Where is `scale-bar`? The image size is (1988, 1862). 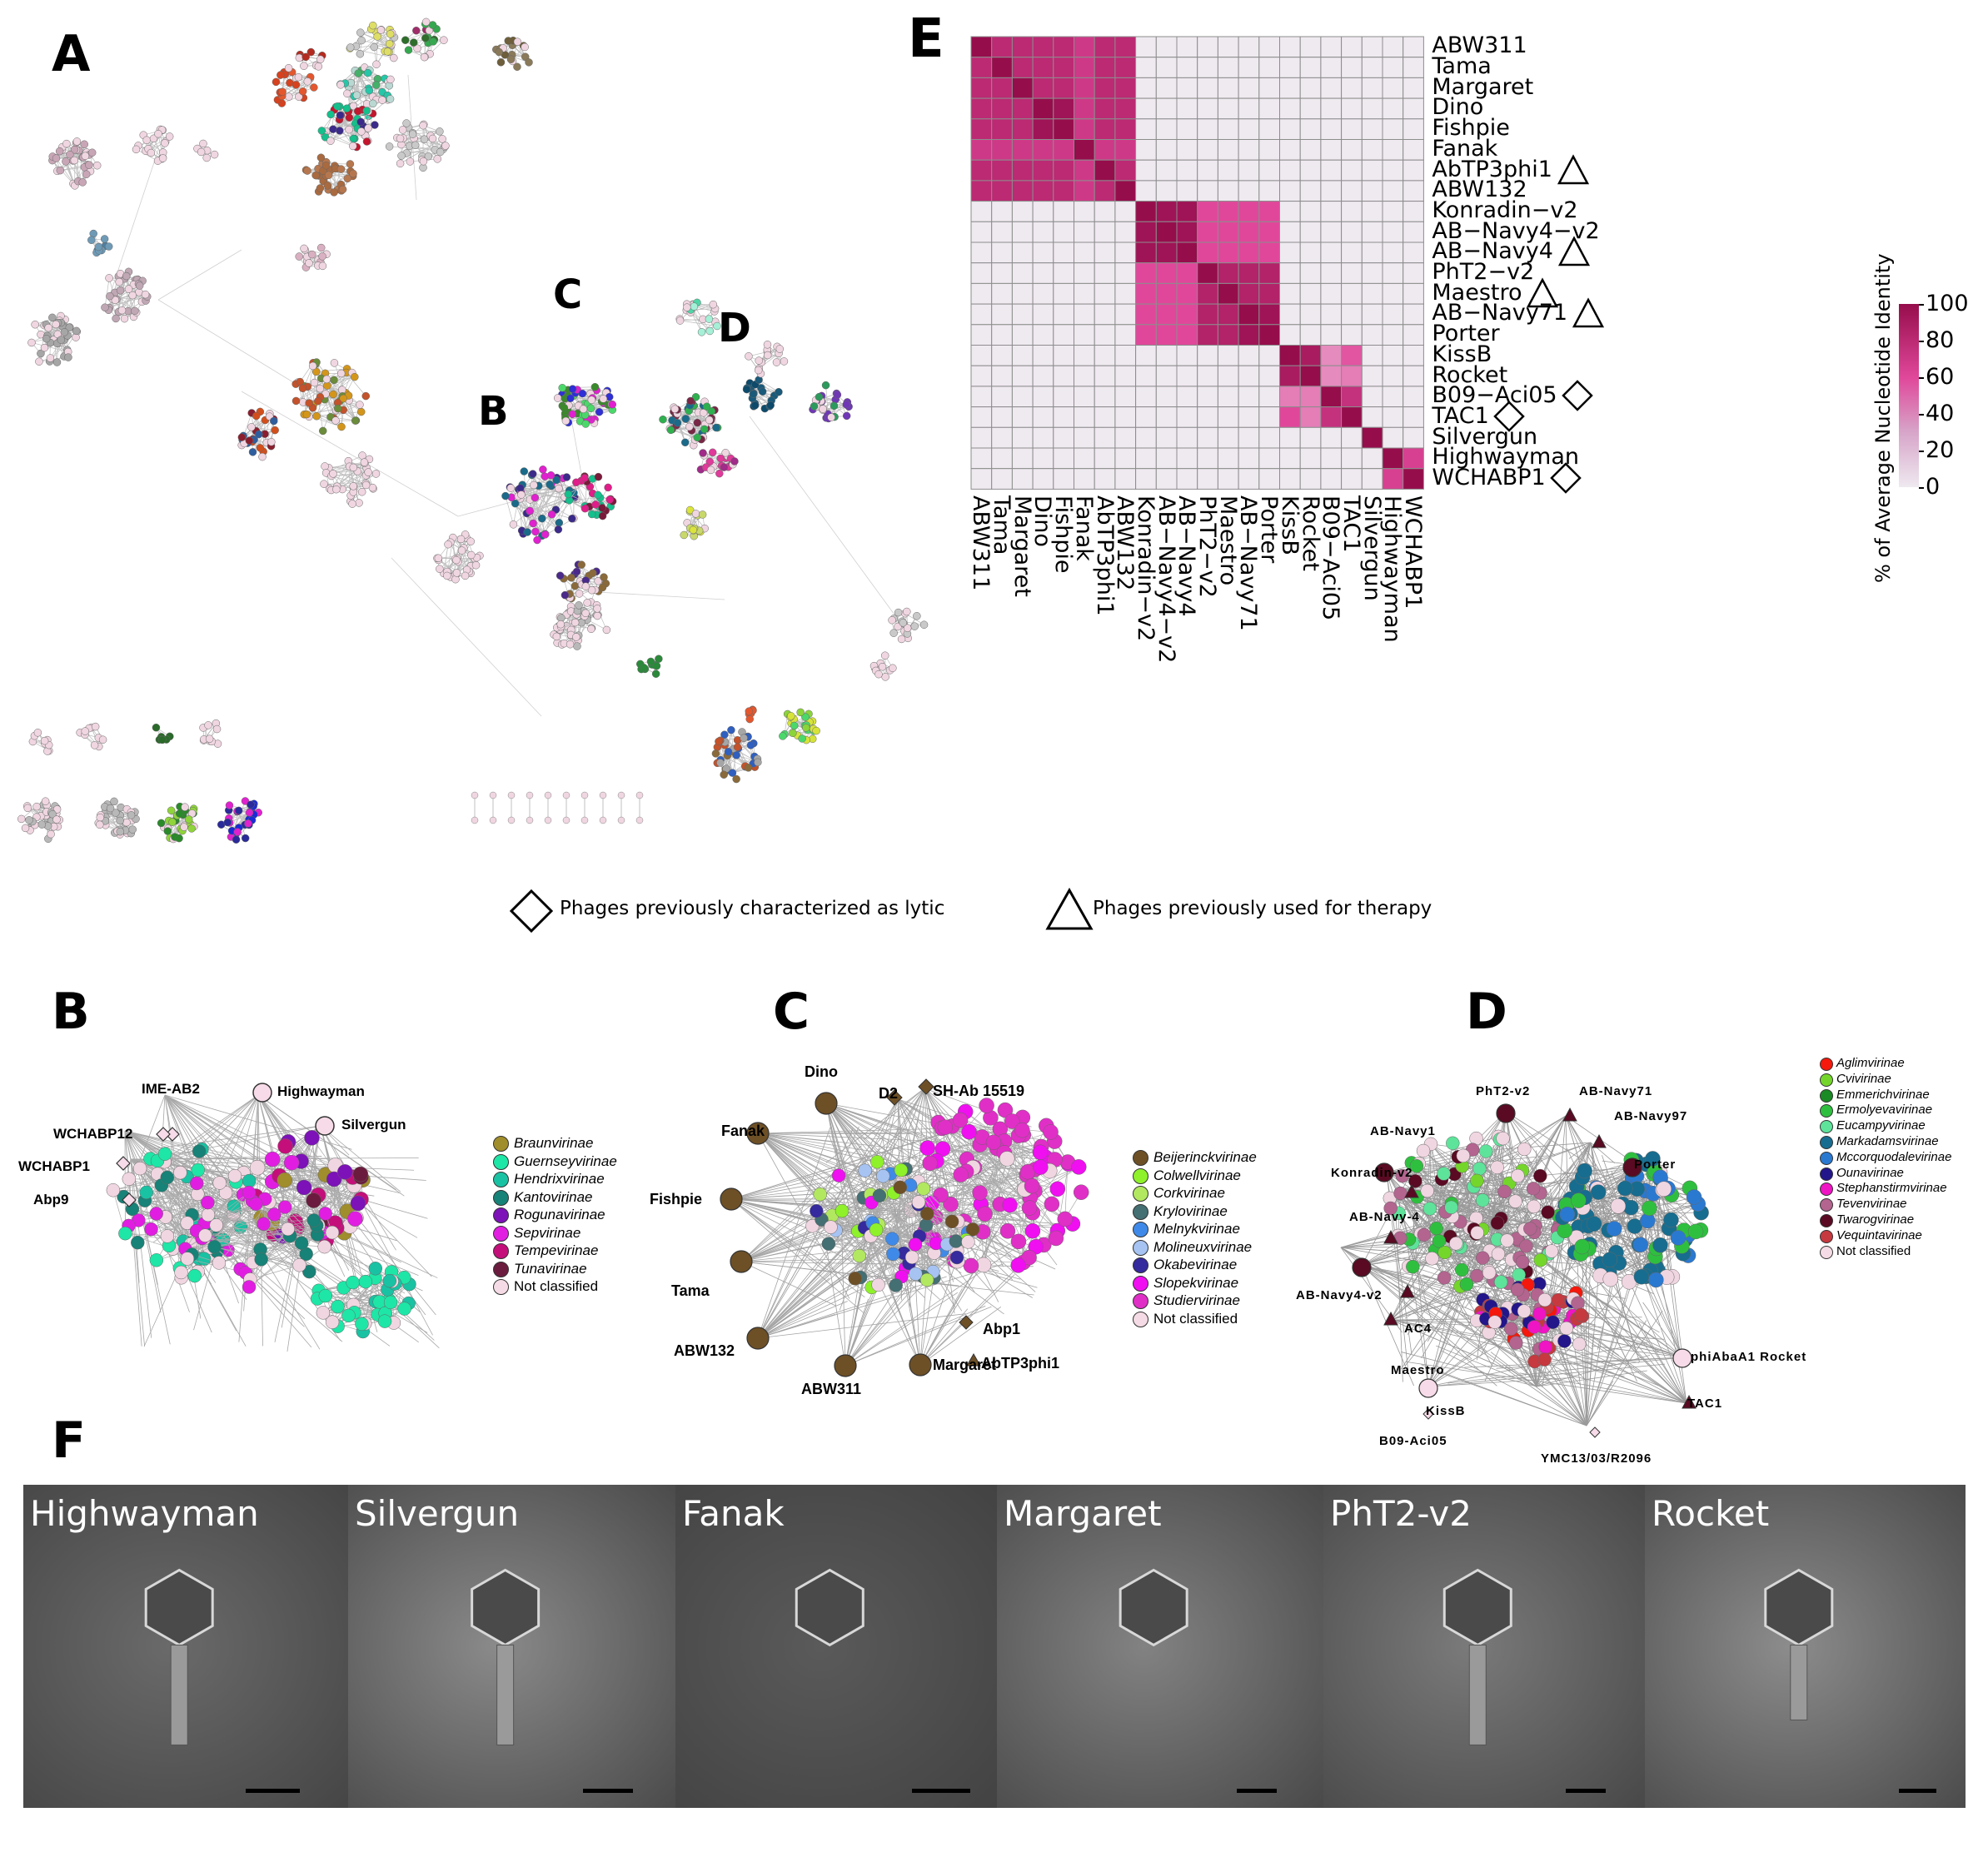 scale-bar is located at coordinates (1586, 1791).